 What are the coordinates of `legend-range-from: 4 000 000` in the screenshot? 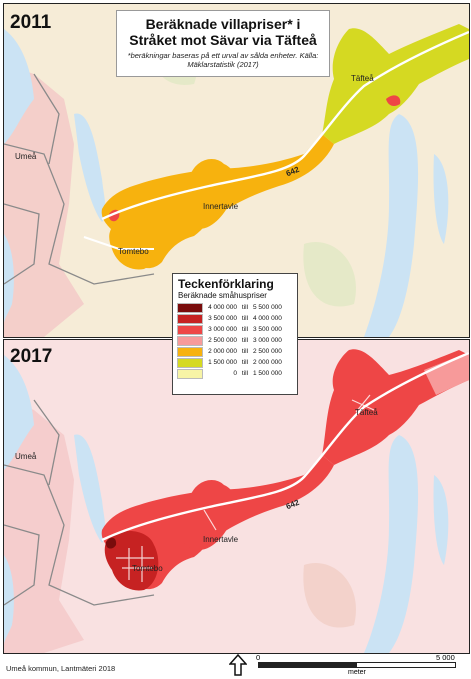 It's located at (222, 307).